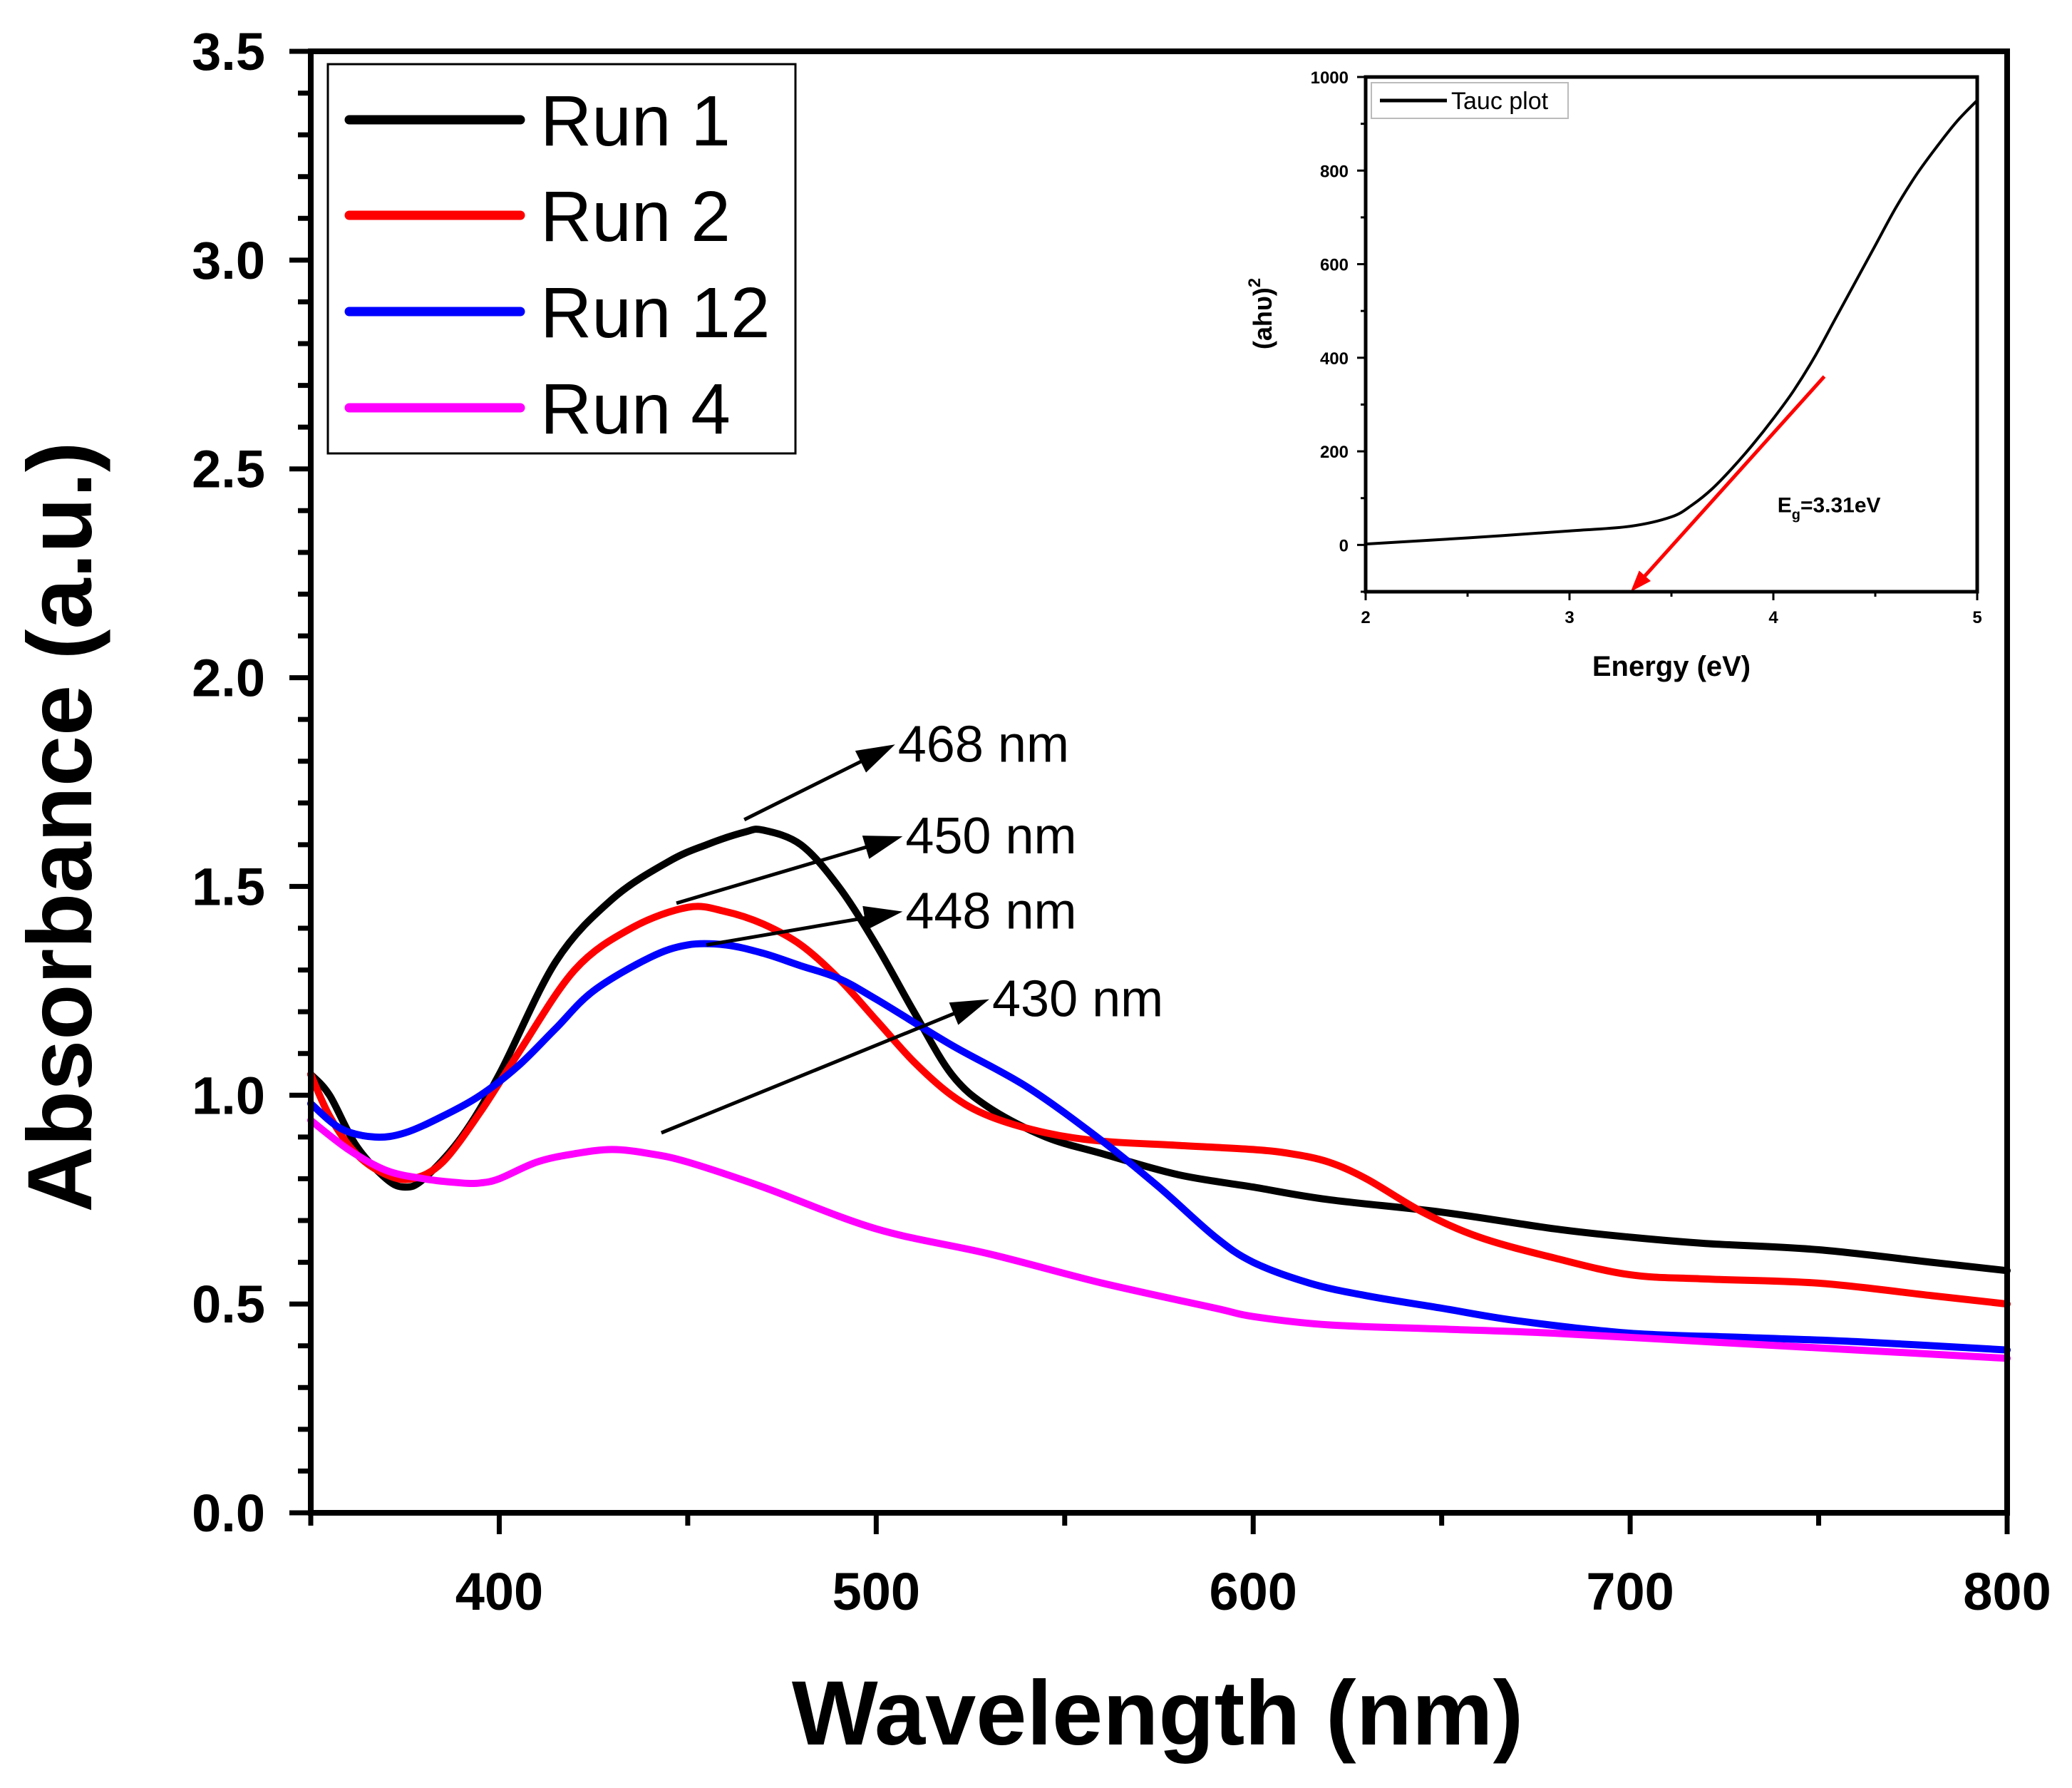 The width and height of the screenshot is (2072, 1788). I want to click on inset-x-tick-label: 3, so click(1570, 617).